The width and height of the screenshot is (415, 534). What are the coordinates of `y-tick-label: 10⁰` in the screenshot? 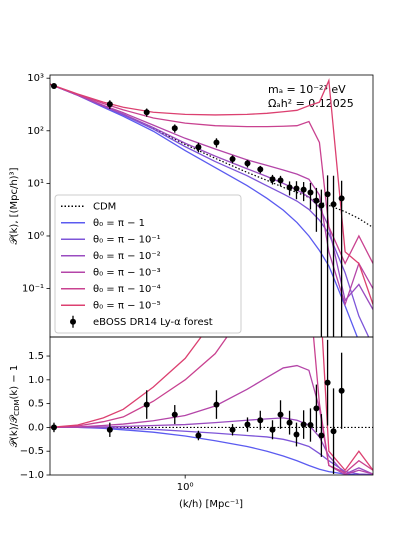 It's located at (35, 236).